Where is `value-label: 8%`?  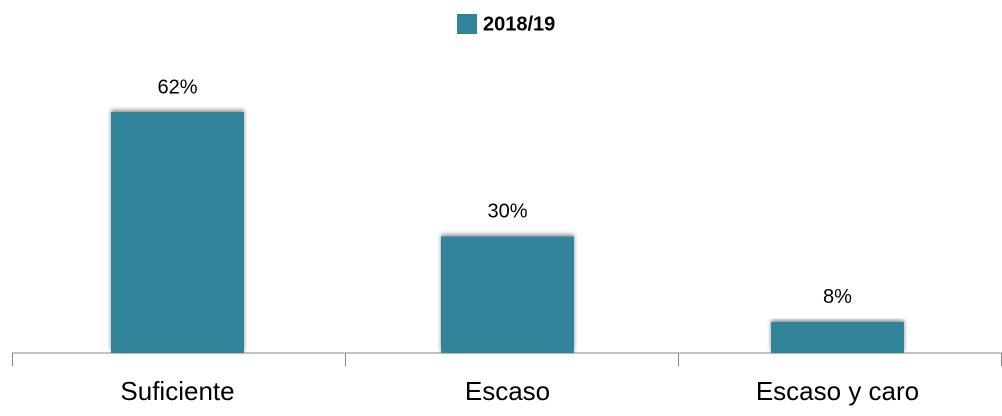 value-label: 8% is located at coordinates (837, 297).